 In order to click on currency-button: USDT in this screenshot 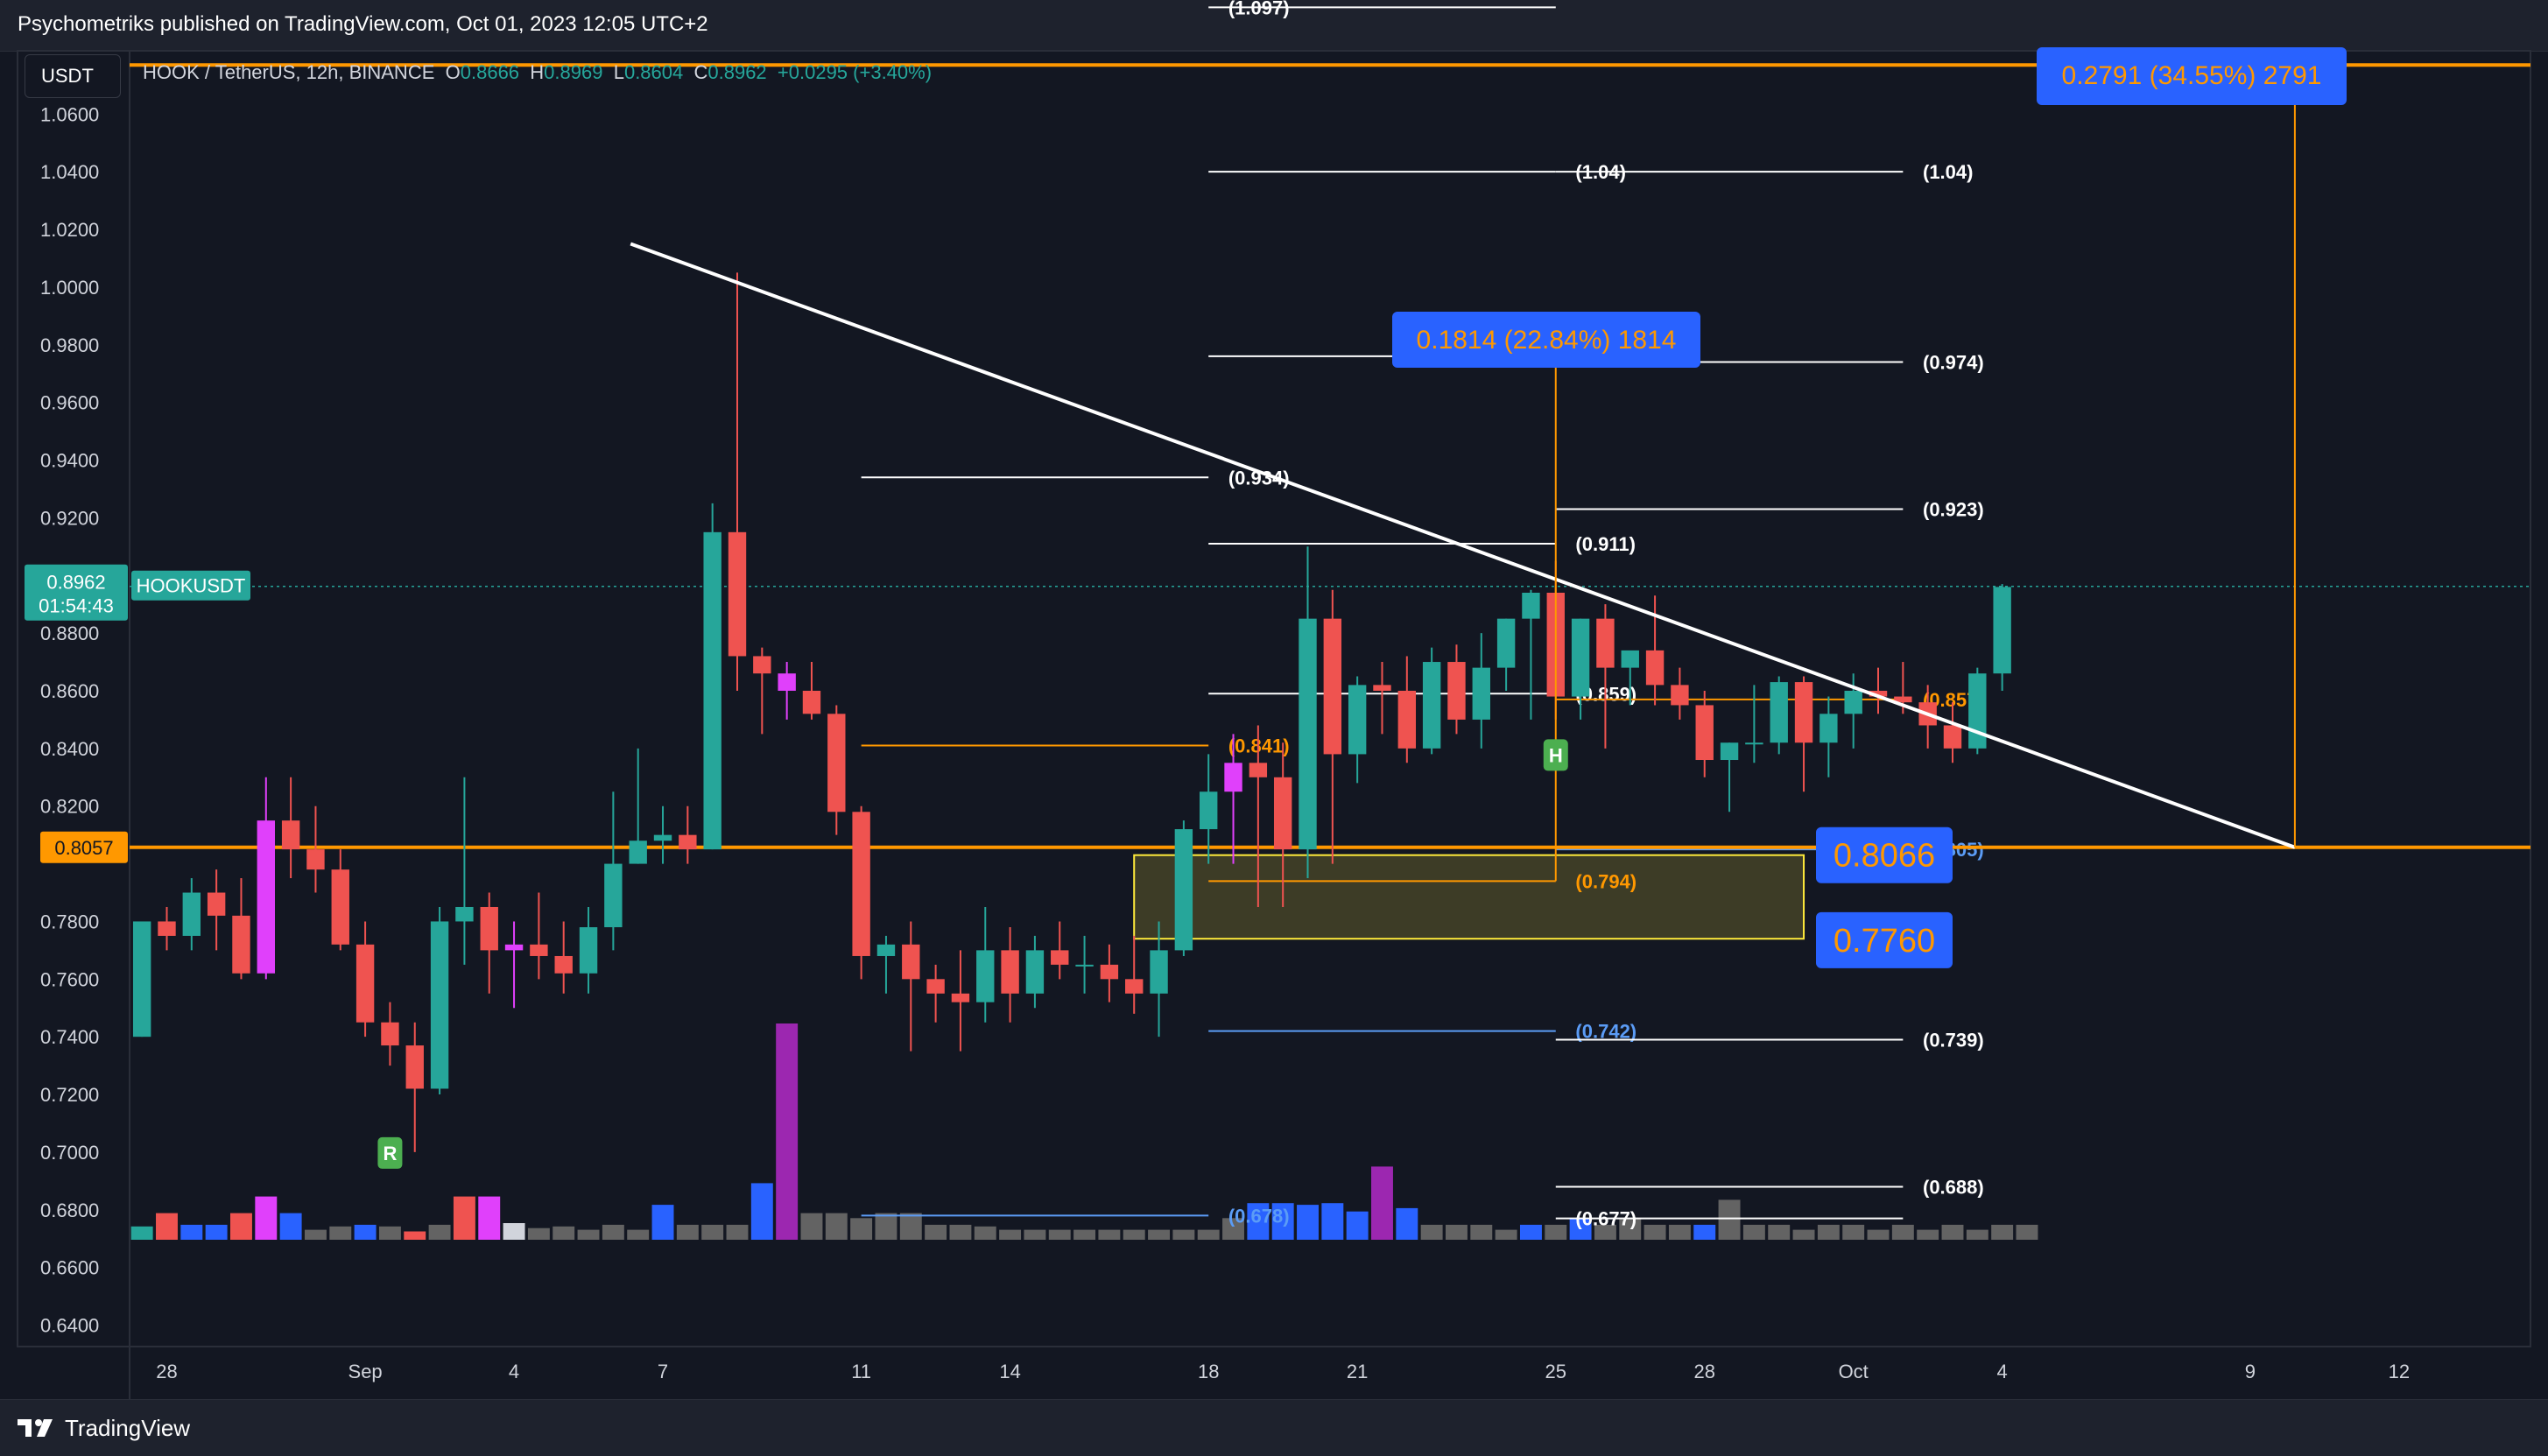, I will do `click(73, 76)`.